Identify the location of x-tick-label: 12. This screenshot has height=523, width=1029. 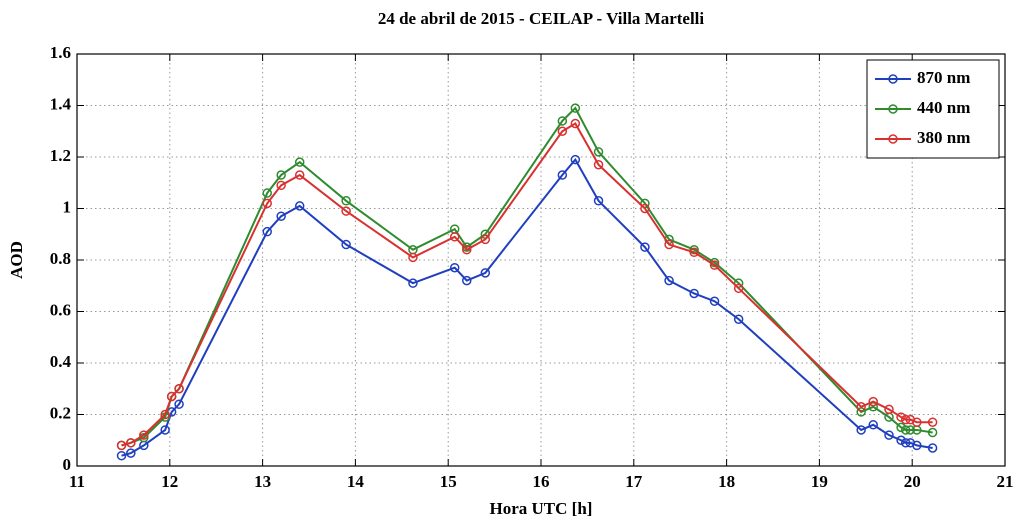
(169, 481).